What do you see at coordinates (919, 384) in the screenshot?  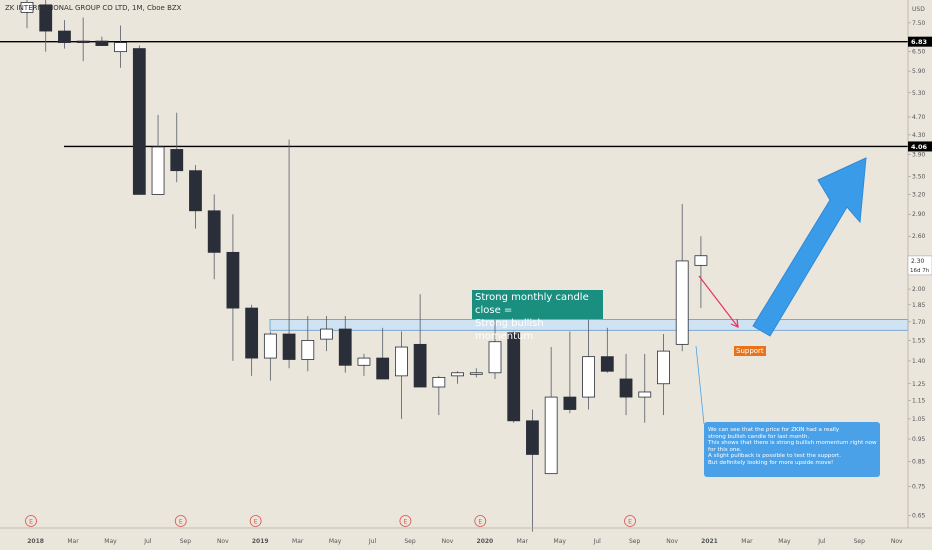 I see `price-tick-label: 1.25` at bounding box center [919, 384].